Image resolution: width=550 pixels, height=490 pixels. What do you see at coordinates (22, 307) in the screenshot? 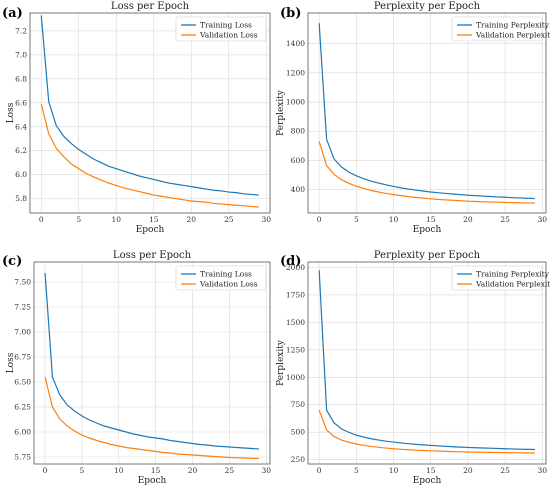
I see `y-tick-label: 7.25` at bounding box center [22, 307].